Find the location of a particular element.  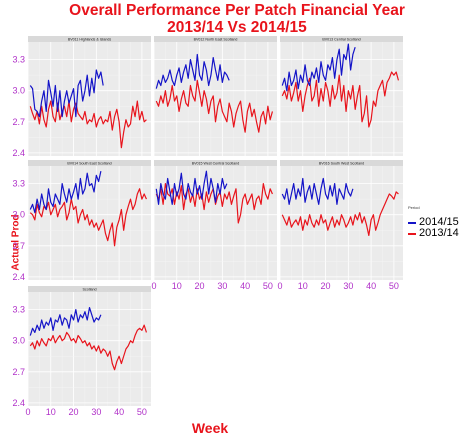

legend-label-2014-15: 2014/15 is located at coordinates (439, 222).